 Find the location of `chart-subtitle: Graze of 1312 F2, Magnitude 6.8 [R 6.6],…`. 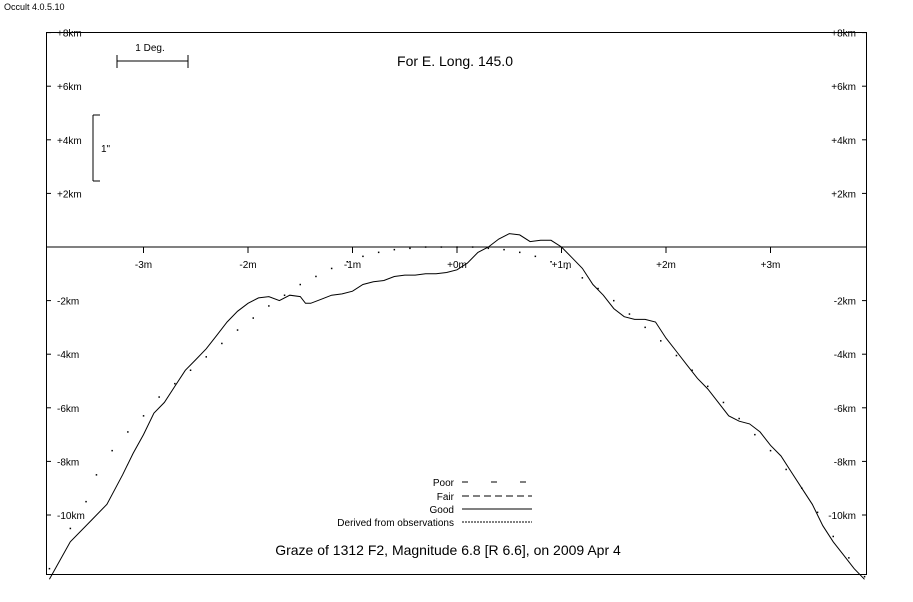

chart-subtitle: Graze of 1312 F2, Magnitude 6.8 [R 6.6],… is located at coordinates (448, 550).